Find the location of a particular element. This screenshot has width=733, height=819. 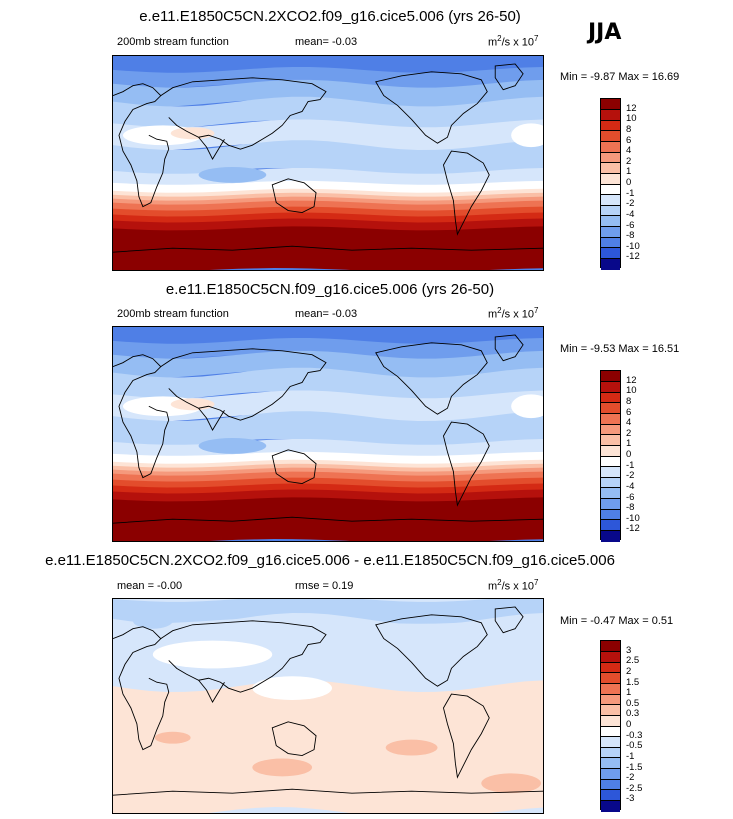

panel-3-units: m2/s x 107 is located at coordinates (513, 585).